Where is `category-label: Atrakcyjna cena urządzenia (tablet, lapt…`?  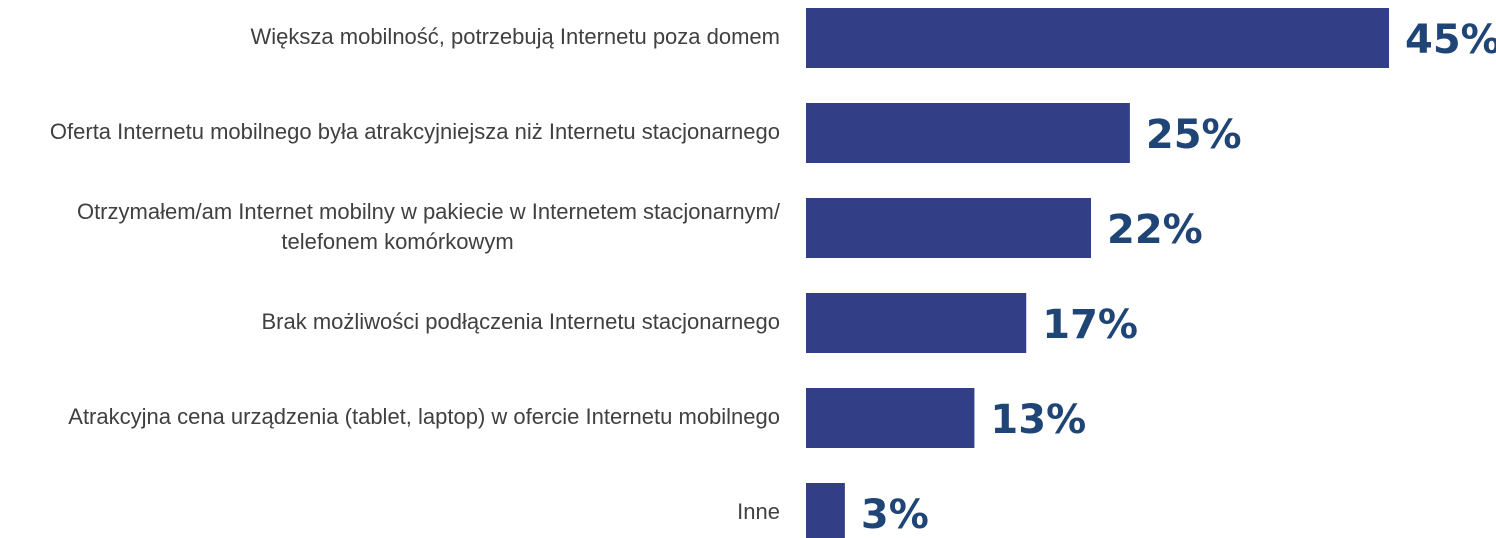
category-label: Atrakcyjna cena urządzenia (tablet, lapt… is located at coordinates (424, 416).